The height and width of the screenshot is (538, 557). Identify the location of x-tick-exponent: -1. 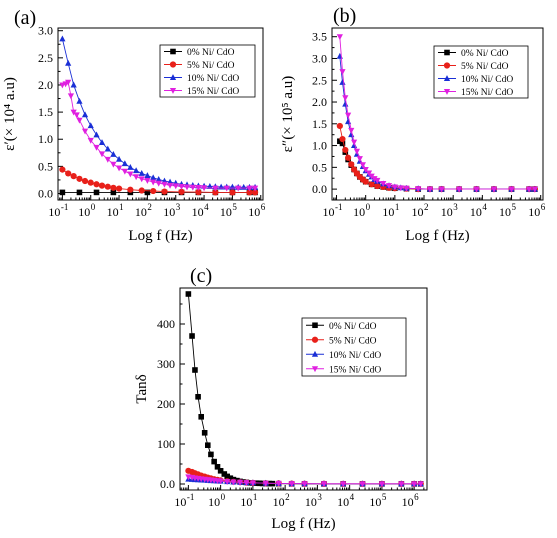
(191, 497).